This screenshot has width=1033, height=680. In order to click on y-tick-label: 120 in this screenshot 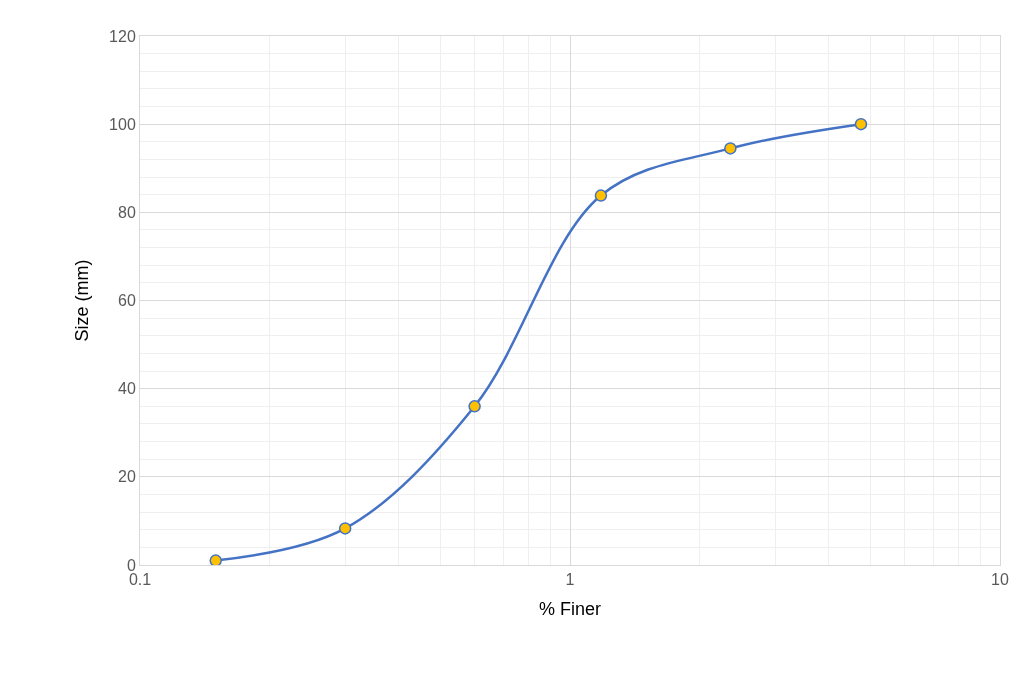, I will do `click(122, 36)`.